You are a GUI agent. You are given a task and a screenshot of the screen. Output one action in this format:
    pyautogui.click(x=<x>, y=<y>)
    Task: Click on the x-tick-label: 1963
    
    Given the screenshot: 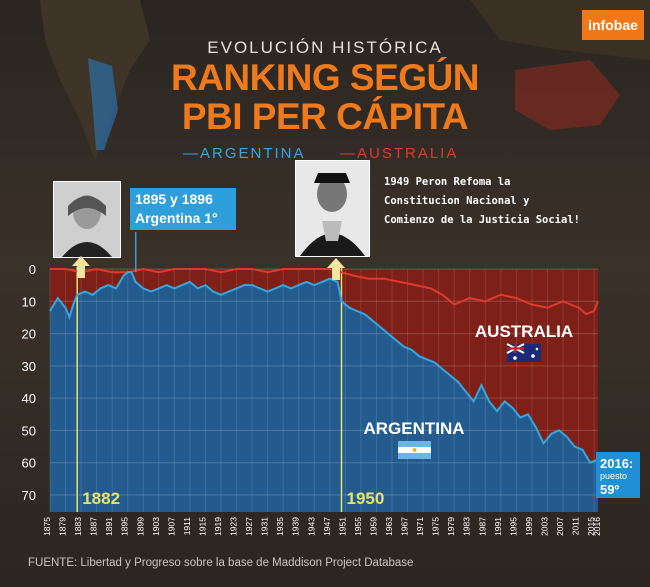 What is the action you would take?
    pyautogui.click(x=389, y=526)
    